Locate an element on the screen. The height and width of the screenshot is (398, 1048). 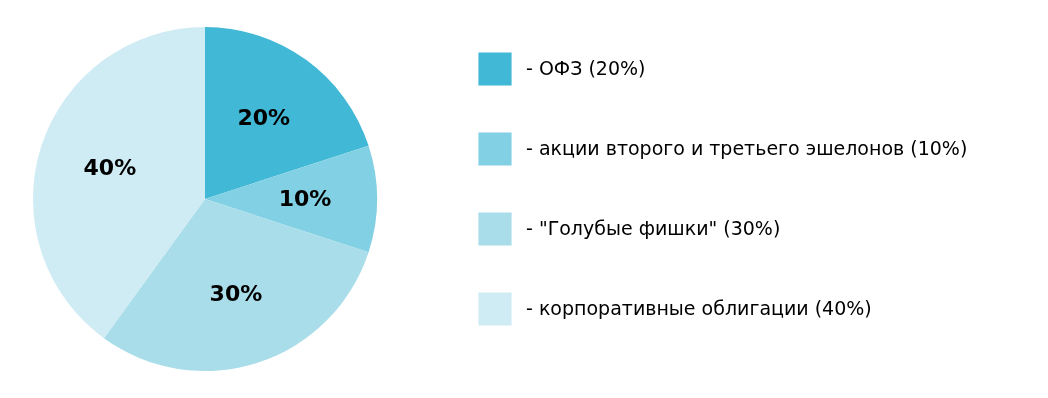
data-label: 20% is located at coordinates (264, 118).